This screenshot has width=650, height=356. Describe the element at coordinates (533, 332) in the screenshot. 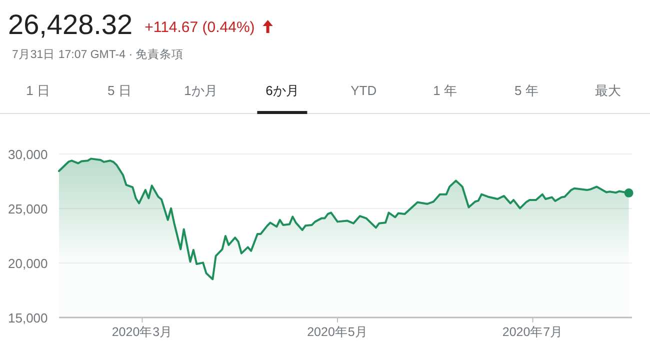

I see `x-tick-label: 2020年7月` at that location.